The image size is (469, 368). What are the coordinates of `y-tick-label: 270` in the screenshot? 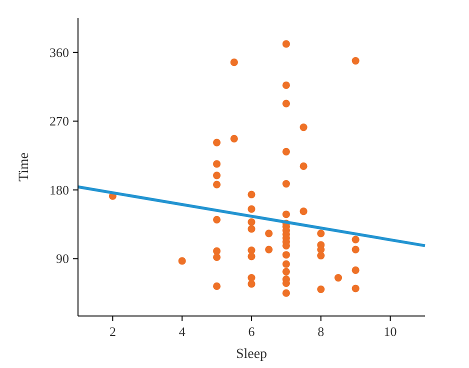 It's located at (59, 121).